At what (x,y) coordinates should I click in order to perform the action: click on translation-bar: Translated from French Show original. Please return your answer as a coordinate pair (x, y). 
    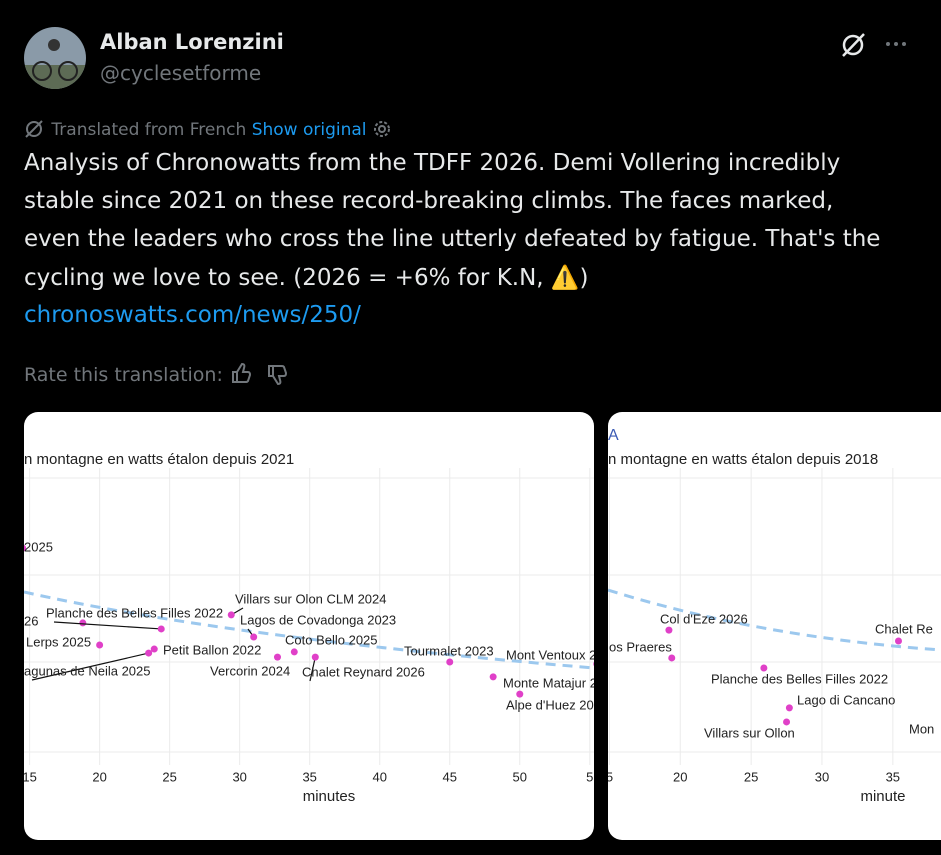
    Looking at the image, I should click on (208, 129).